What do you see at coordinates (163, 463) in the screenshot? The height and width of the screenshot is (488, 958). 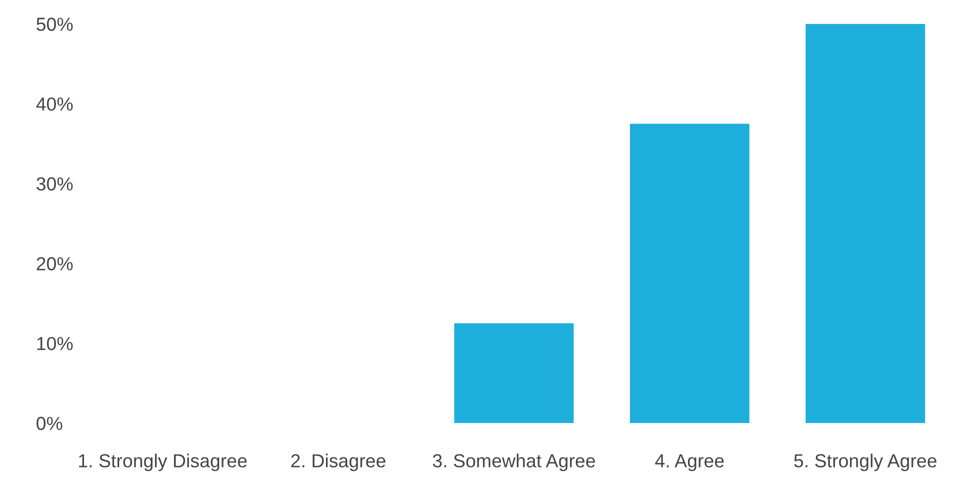 I see `x-tick-label: 1. Strongly Disagree` at bounding box center [163, 463].